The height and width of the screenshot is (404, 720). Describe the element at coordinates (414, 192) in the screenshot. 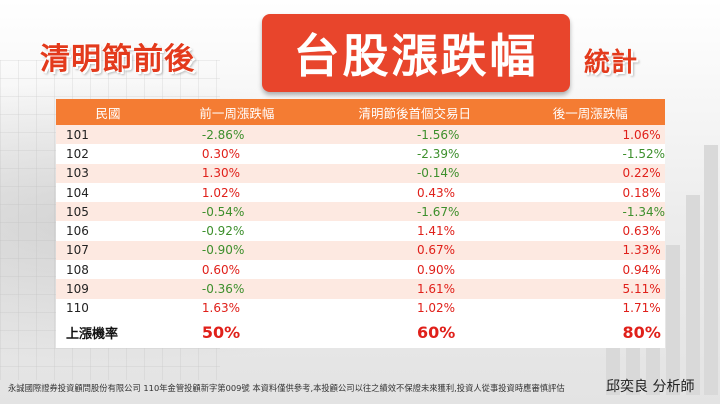

I see `value-cell-first-day: 0.43%` at that location.